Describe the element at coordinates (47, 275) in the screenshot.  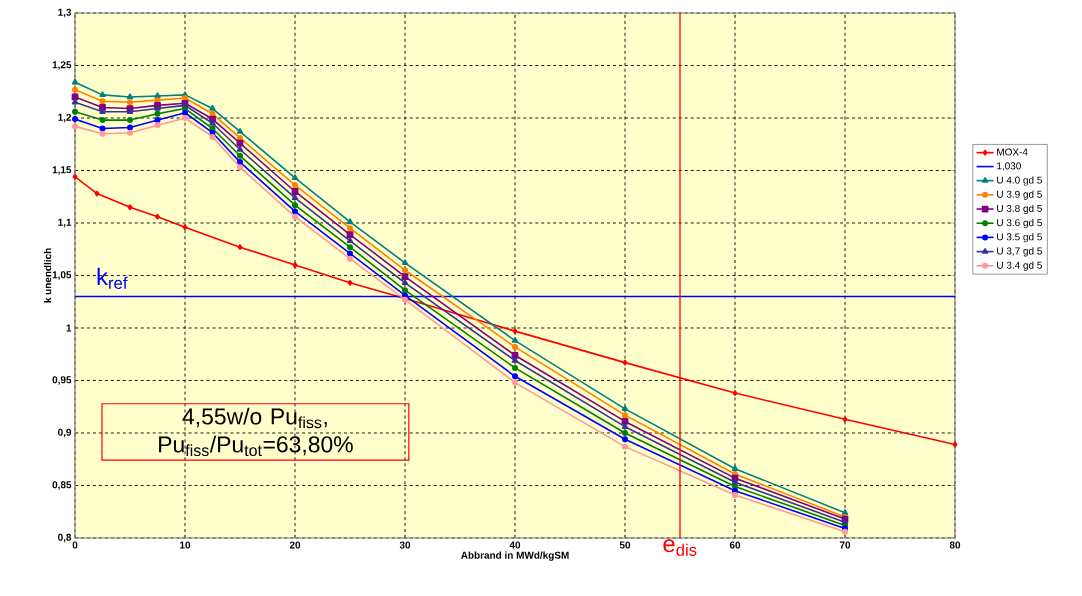
I see `y-axis-title: k unendlich` at that location.